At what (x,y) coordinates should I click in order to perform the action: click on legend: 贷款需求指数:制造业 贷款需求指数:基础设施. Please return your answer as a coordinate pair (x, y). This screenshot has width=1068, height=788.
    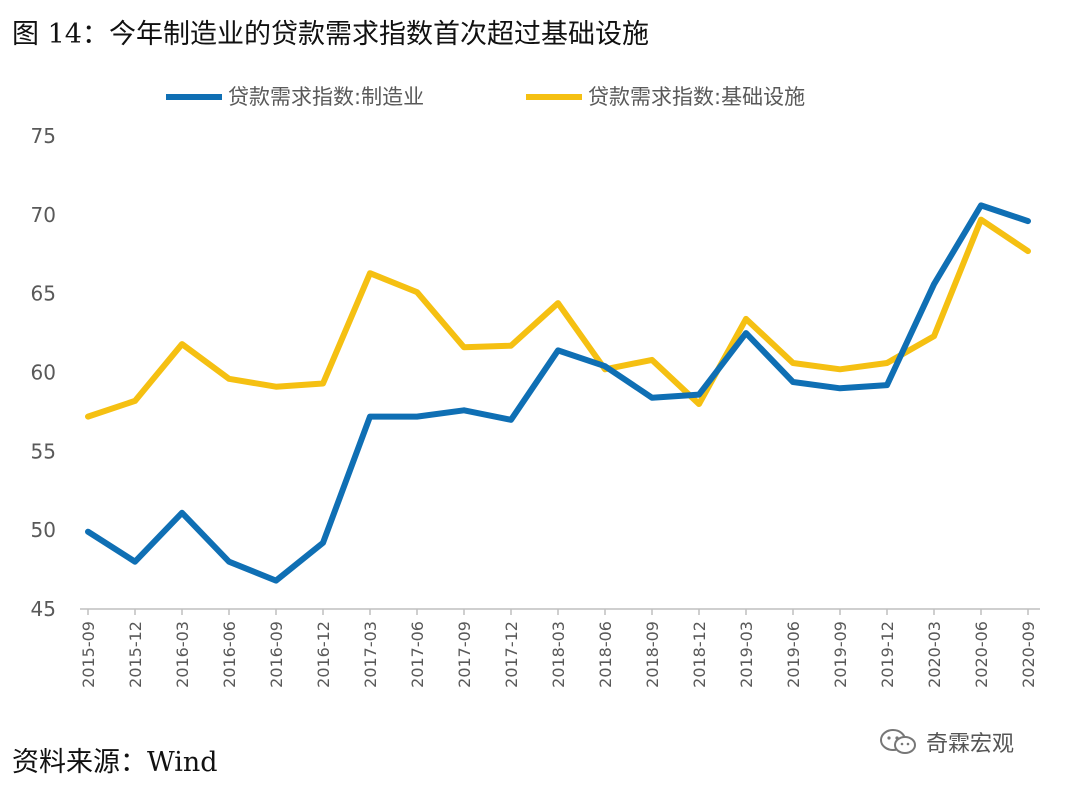
    Looking at the image, I should click on (485, 97).